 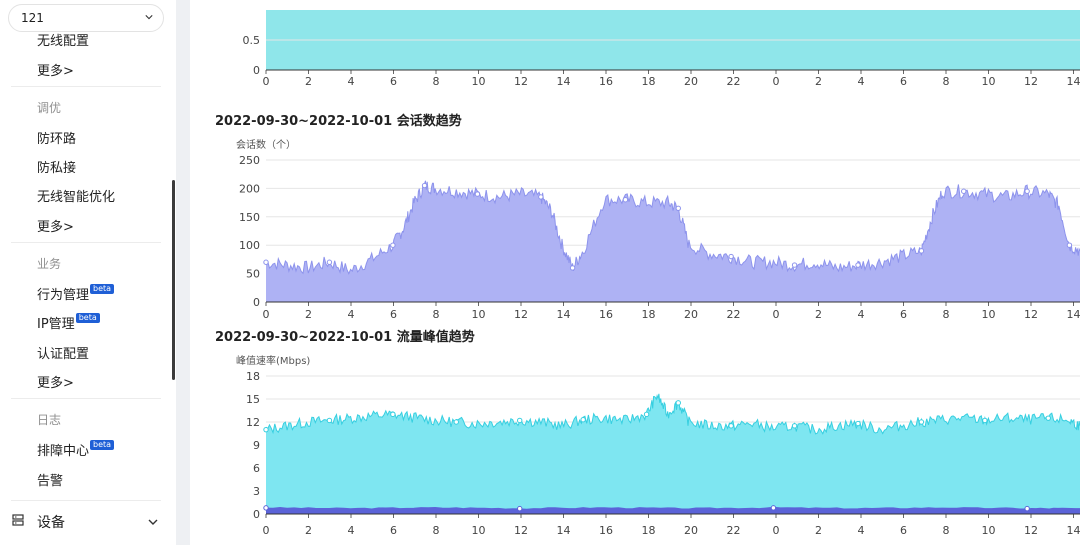 I want to click on y-tick-label: 12, so click(x=253, y=422).